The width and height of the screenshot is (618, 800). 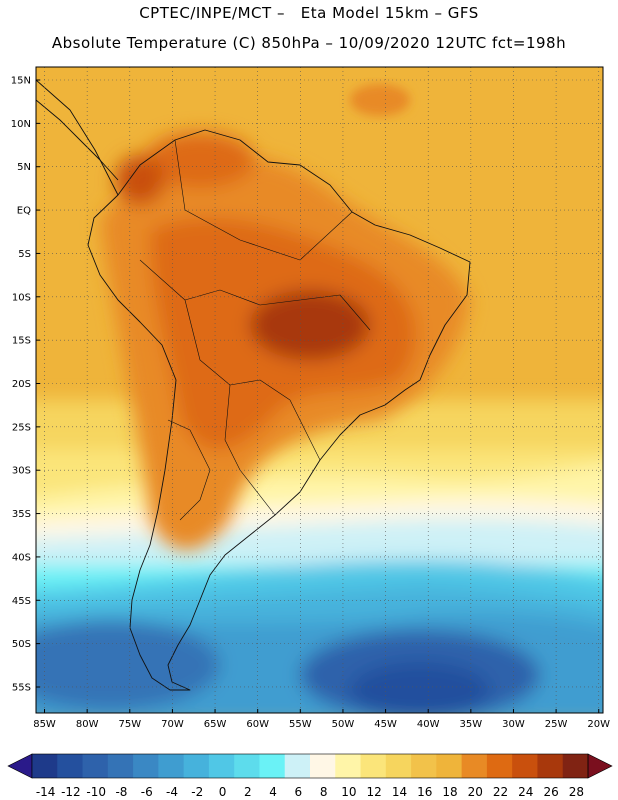 What do you see at coordinates (380, 100) in the screenshot?
I see `warm-atlantic-north` at bounding box center [380, 100].